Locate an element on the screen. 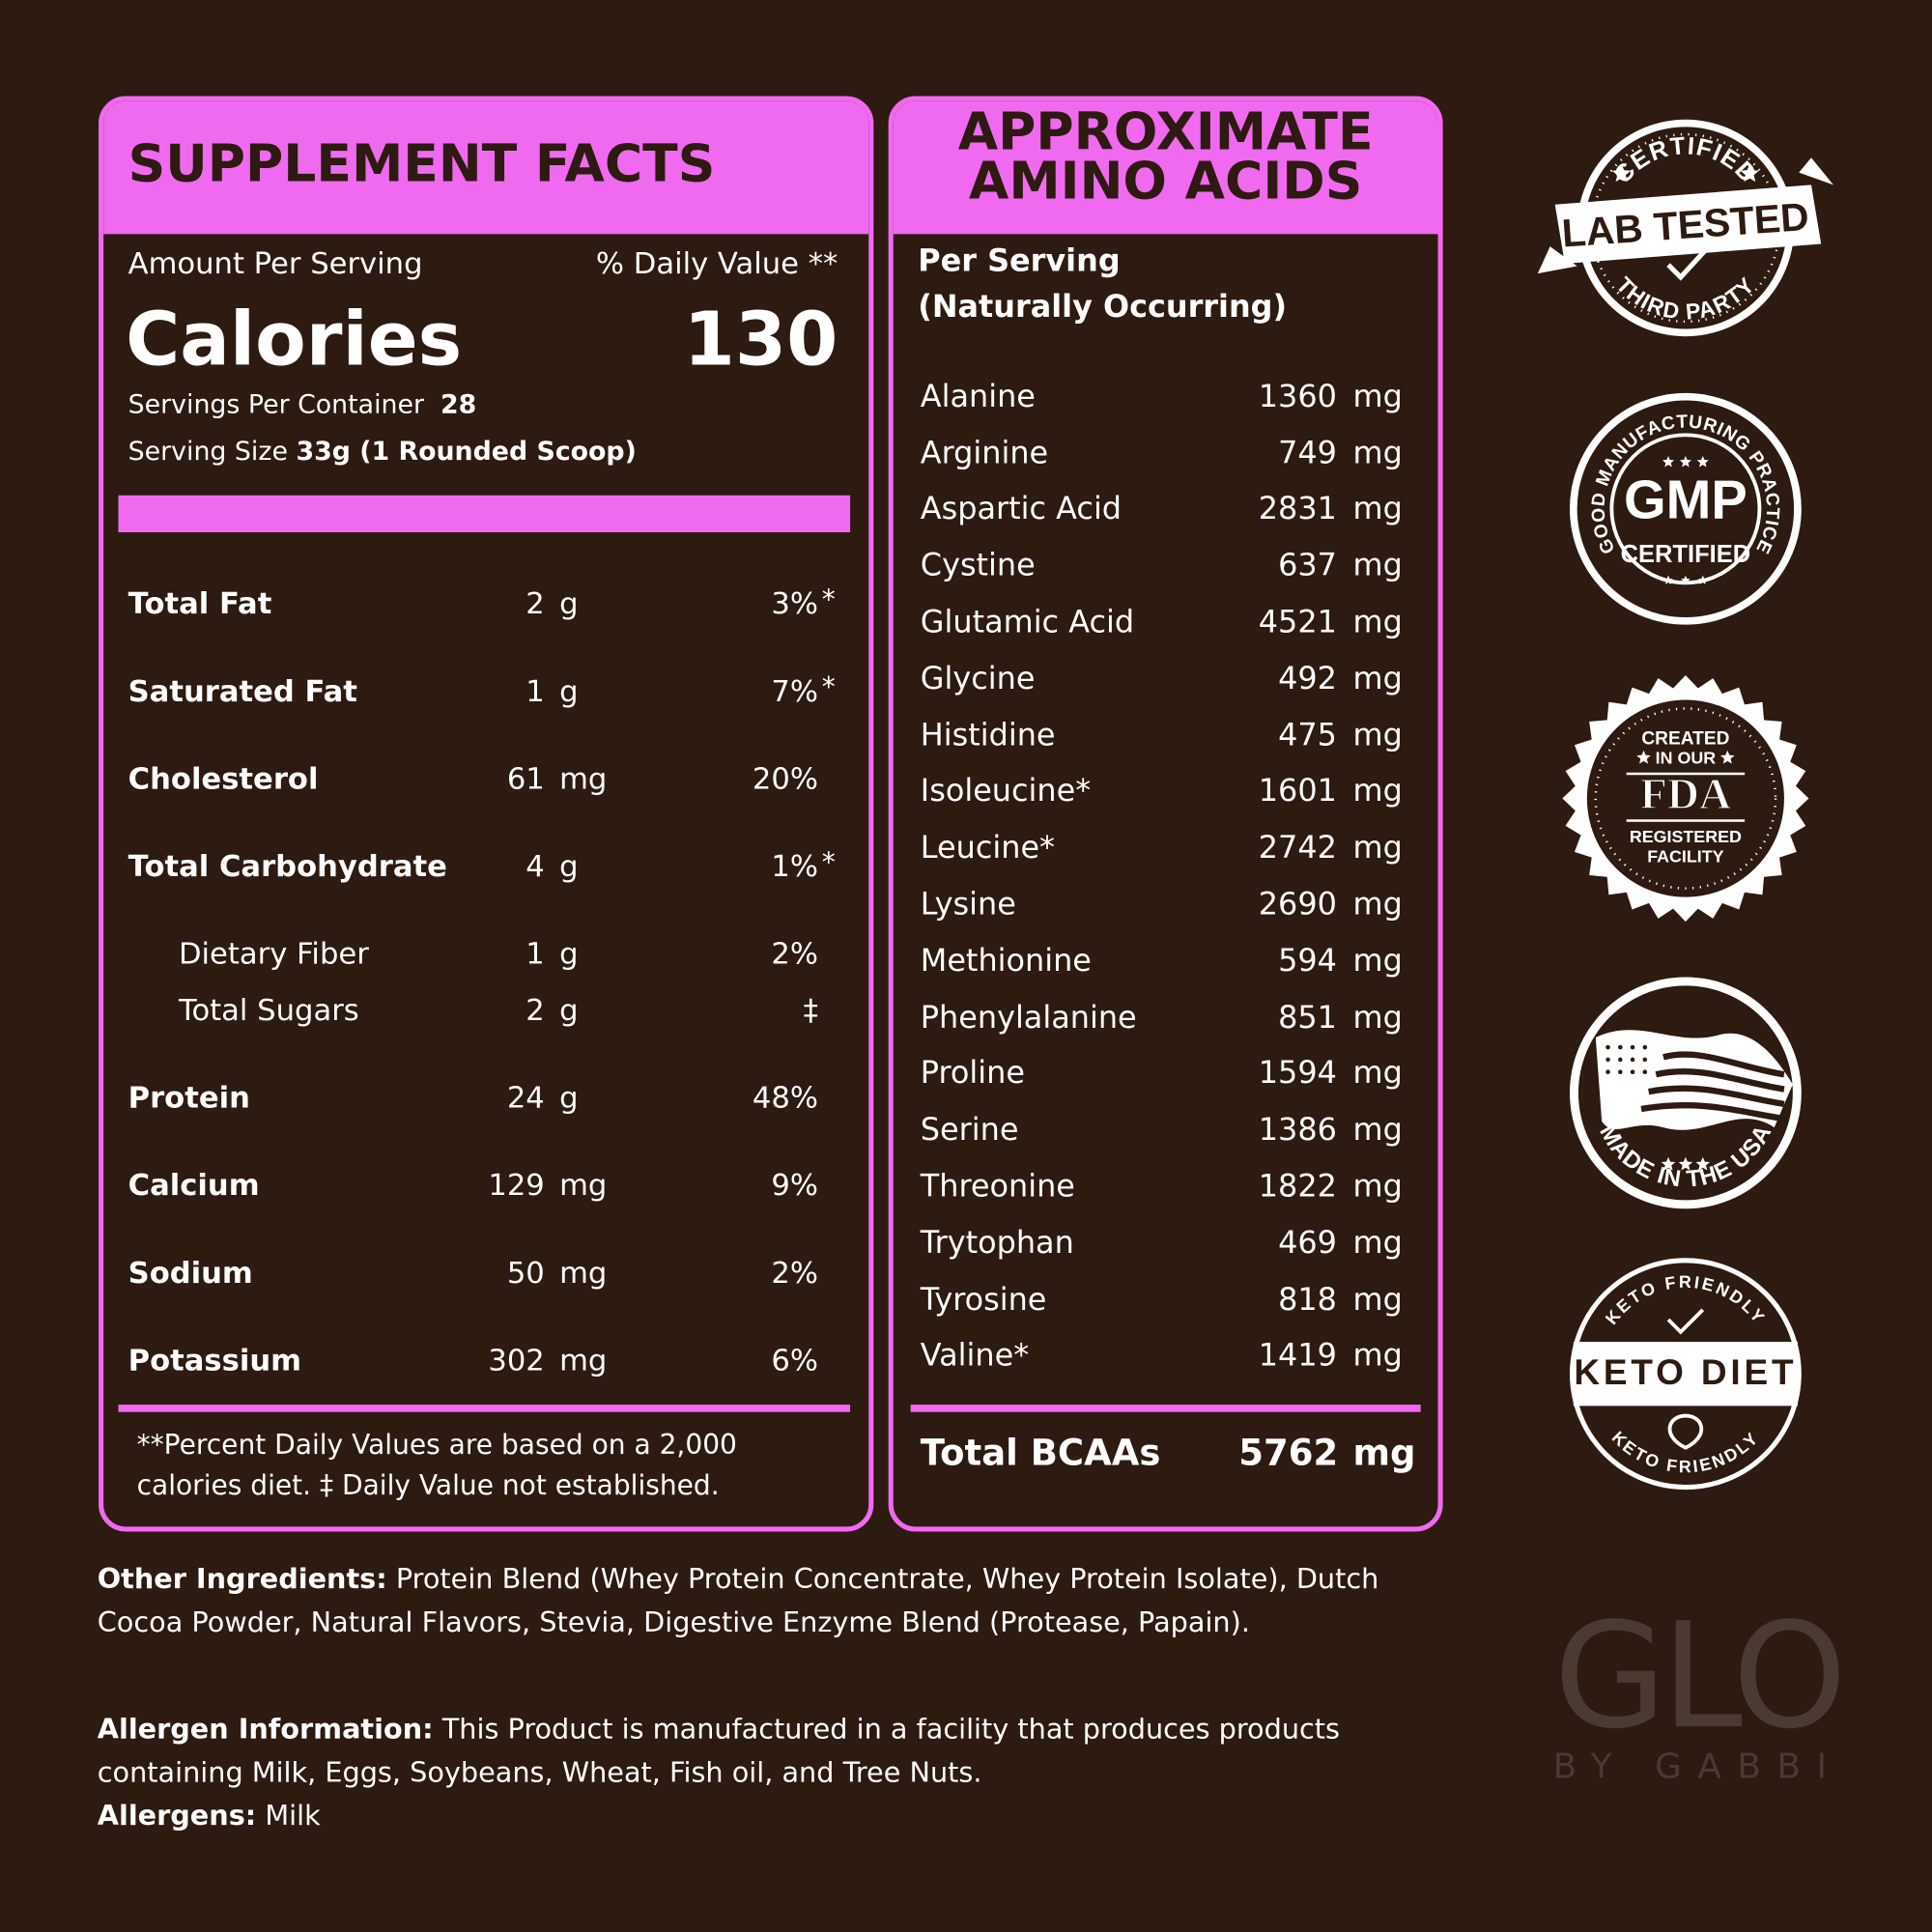  amino-name: Valine* is located at coordinates (975, 1355).